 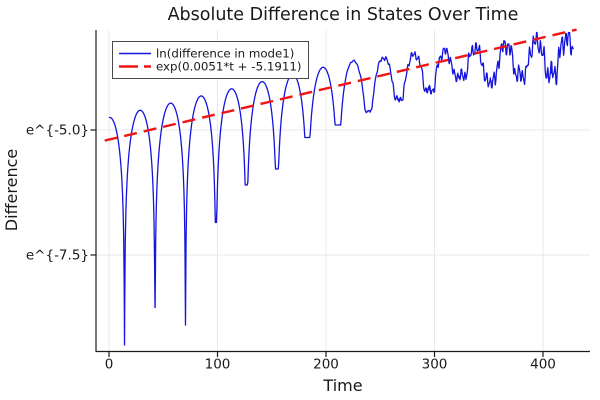 What do you see at coordinates (543, 365) in the screenshot?
I see `x-tick-label: 400` at bounding box center [543, 365].